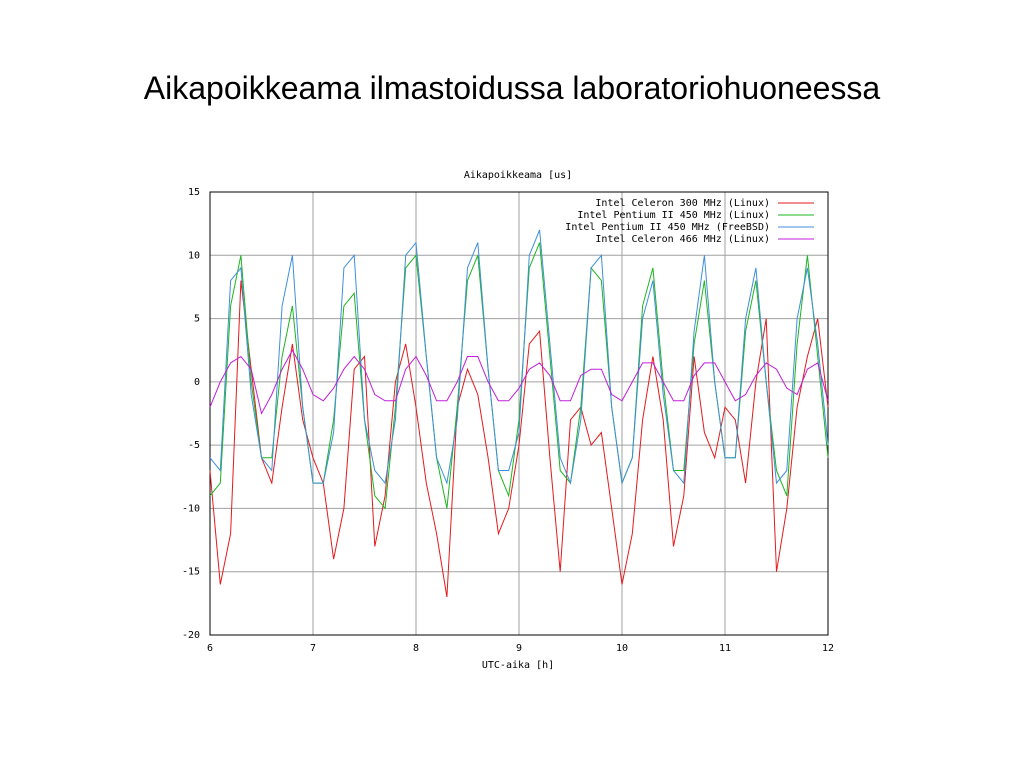 The image size is (1024, 768). I want to click on y-tick-label: 5, so click(197, 319).